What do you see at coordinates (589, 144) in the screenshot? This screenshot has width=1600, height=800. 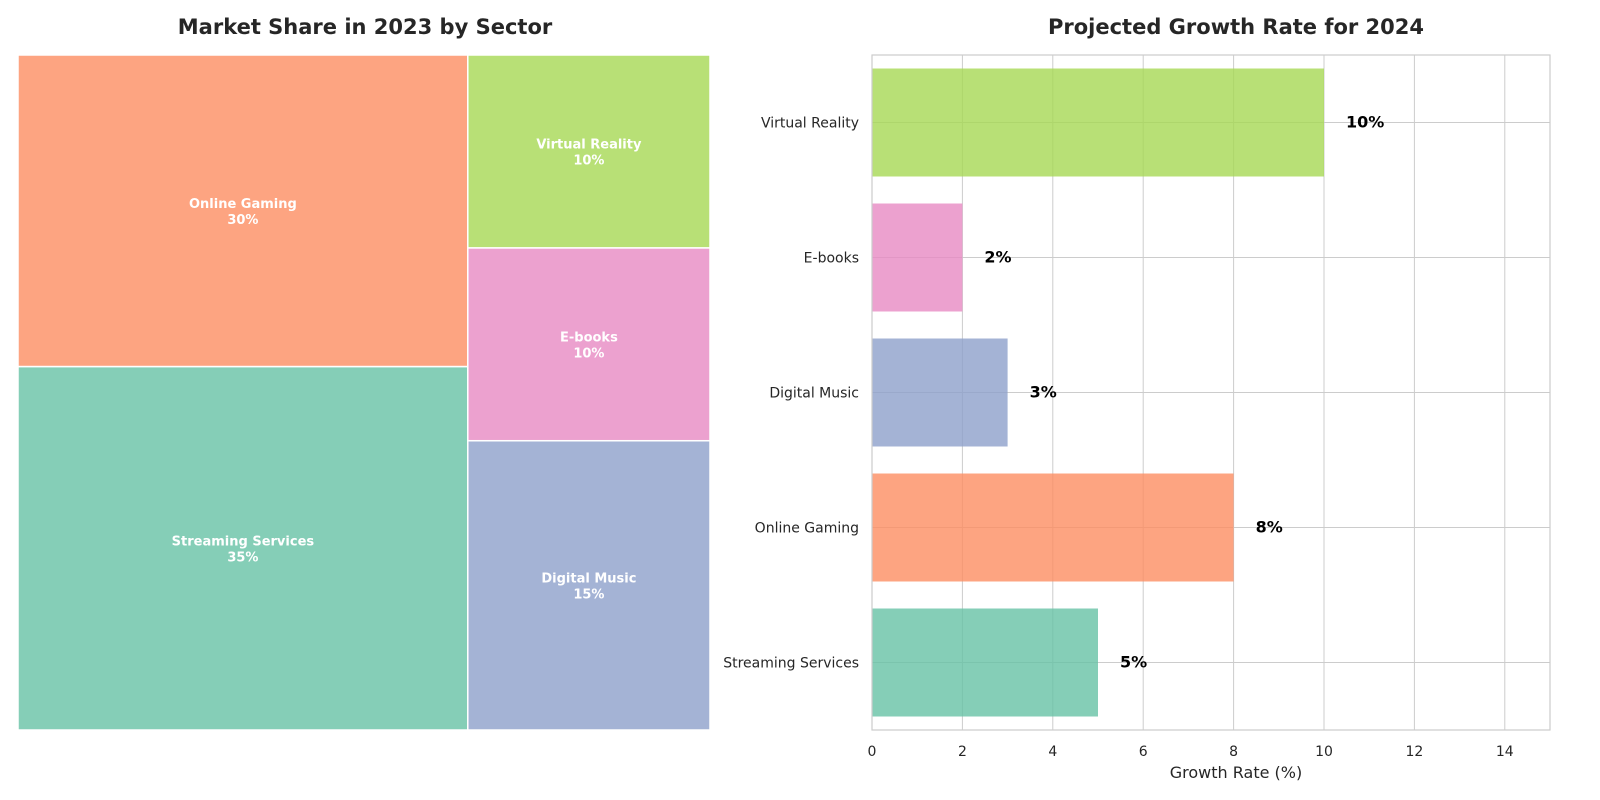 I see `treemap-label-virtual-reality: Virtual Reality` at bounding box center [589, 144].